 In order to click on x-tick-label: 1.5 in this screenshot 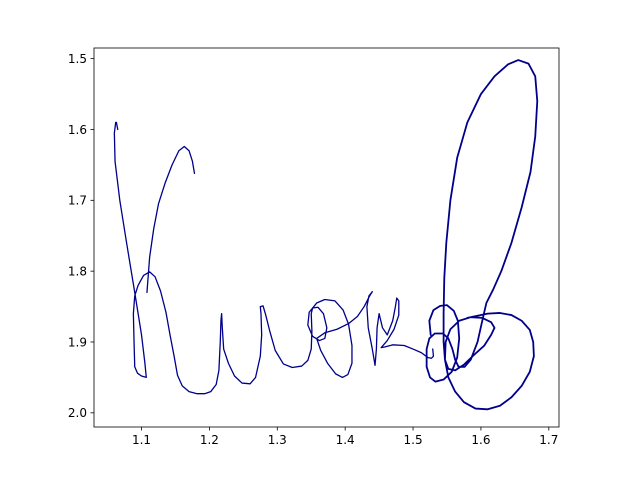, I will do `click(413, 440)`.